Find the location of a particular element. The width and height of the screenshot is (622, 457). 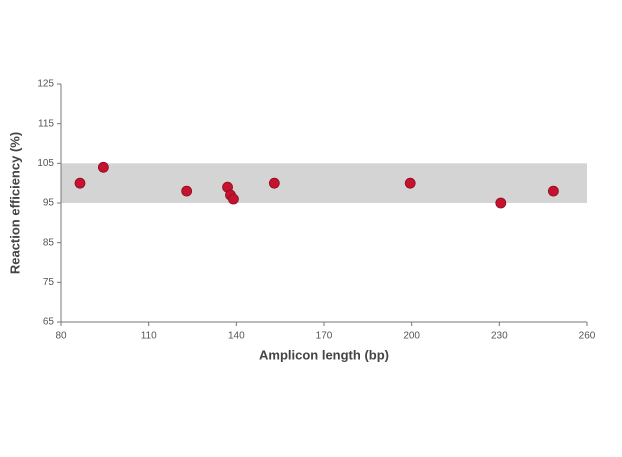

y-tick-label: 125 is located at coordinates (45, 84).